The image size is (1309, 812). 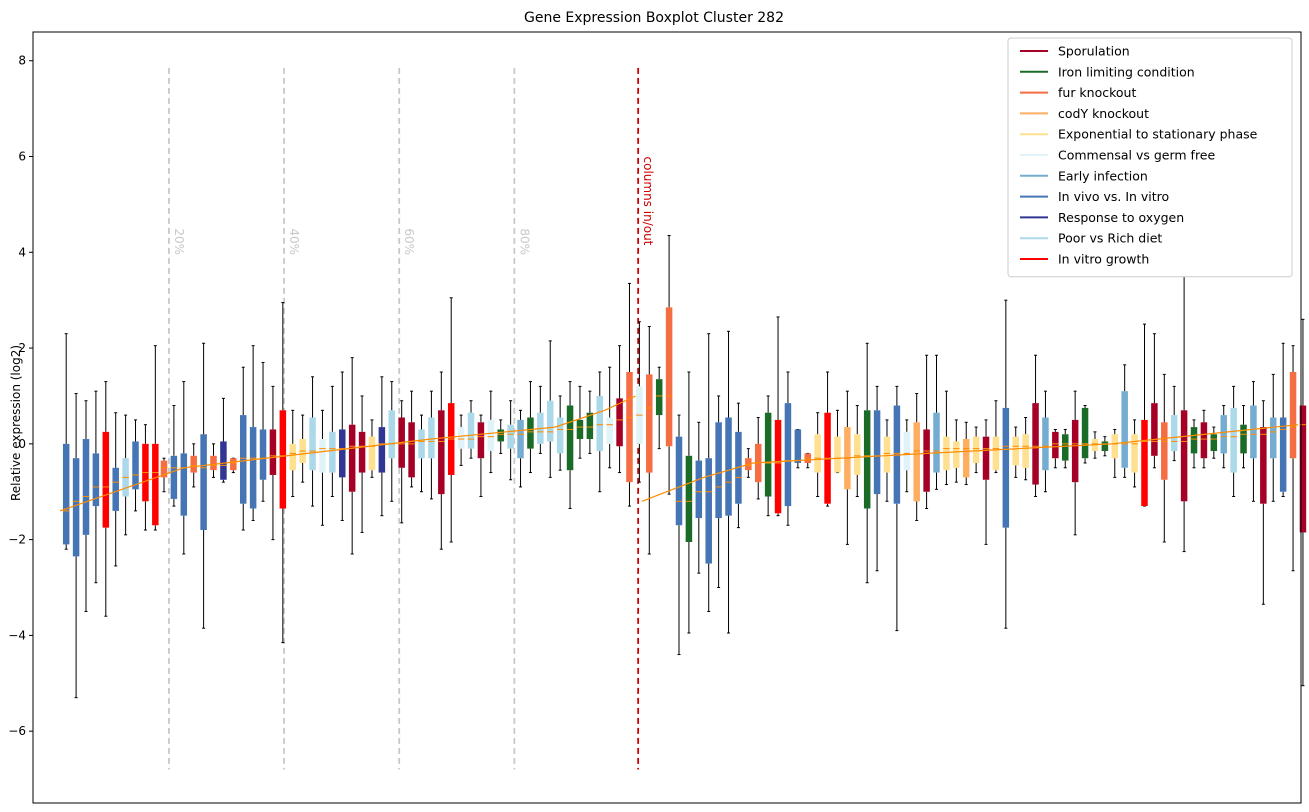 I want to click on y-tick-label: −6, so click(x=17, y=731).